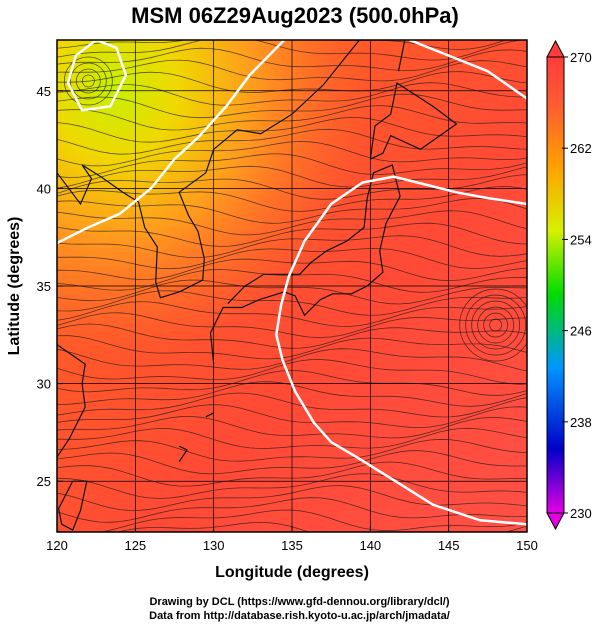 The width and height of the screenshot is (599, 625). Describe the element at coordinates (14, 286) in the screenshot. I see `y-axis-label: Latitude (degrees)` at that location.